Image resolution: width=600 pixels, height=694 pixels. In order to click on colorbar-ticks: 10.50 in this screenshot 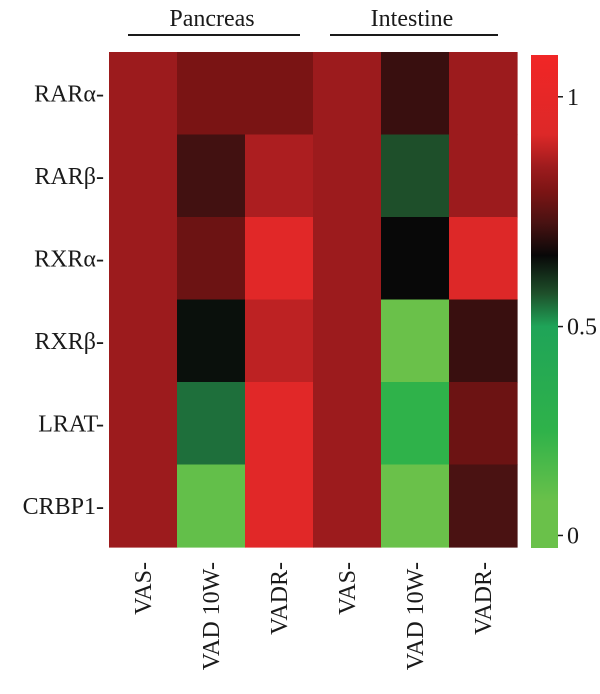, I will do `click(577, 317)`.